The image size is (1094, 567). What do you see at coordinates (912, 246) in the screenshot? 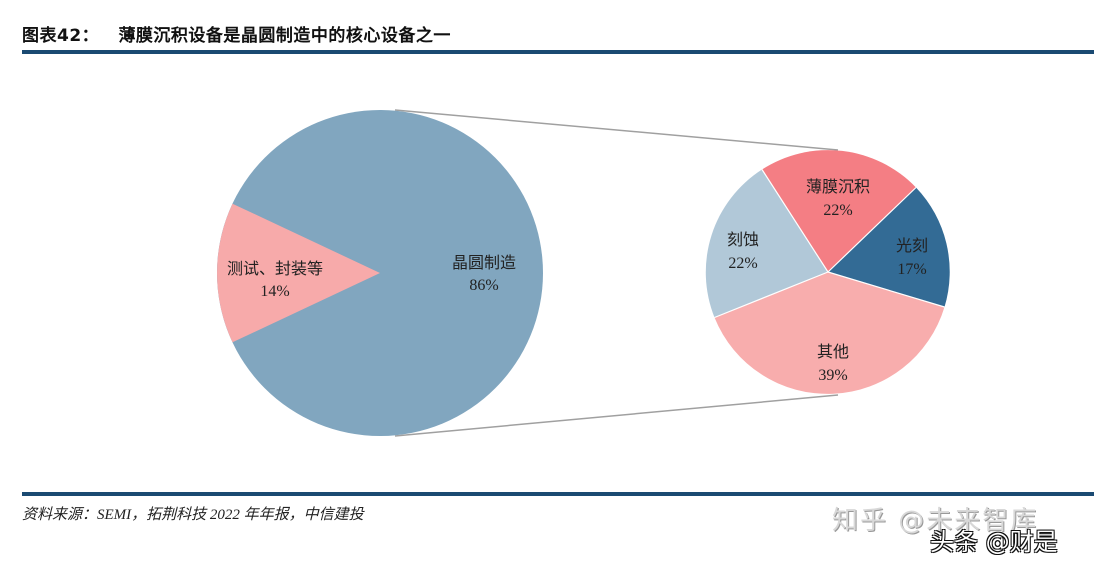
I see `label-lithography-name: 光刻` at bounding box center [912, 246].